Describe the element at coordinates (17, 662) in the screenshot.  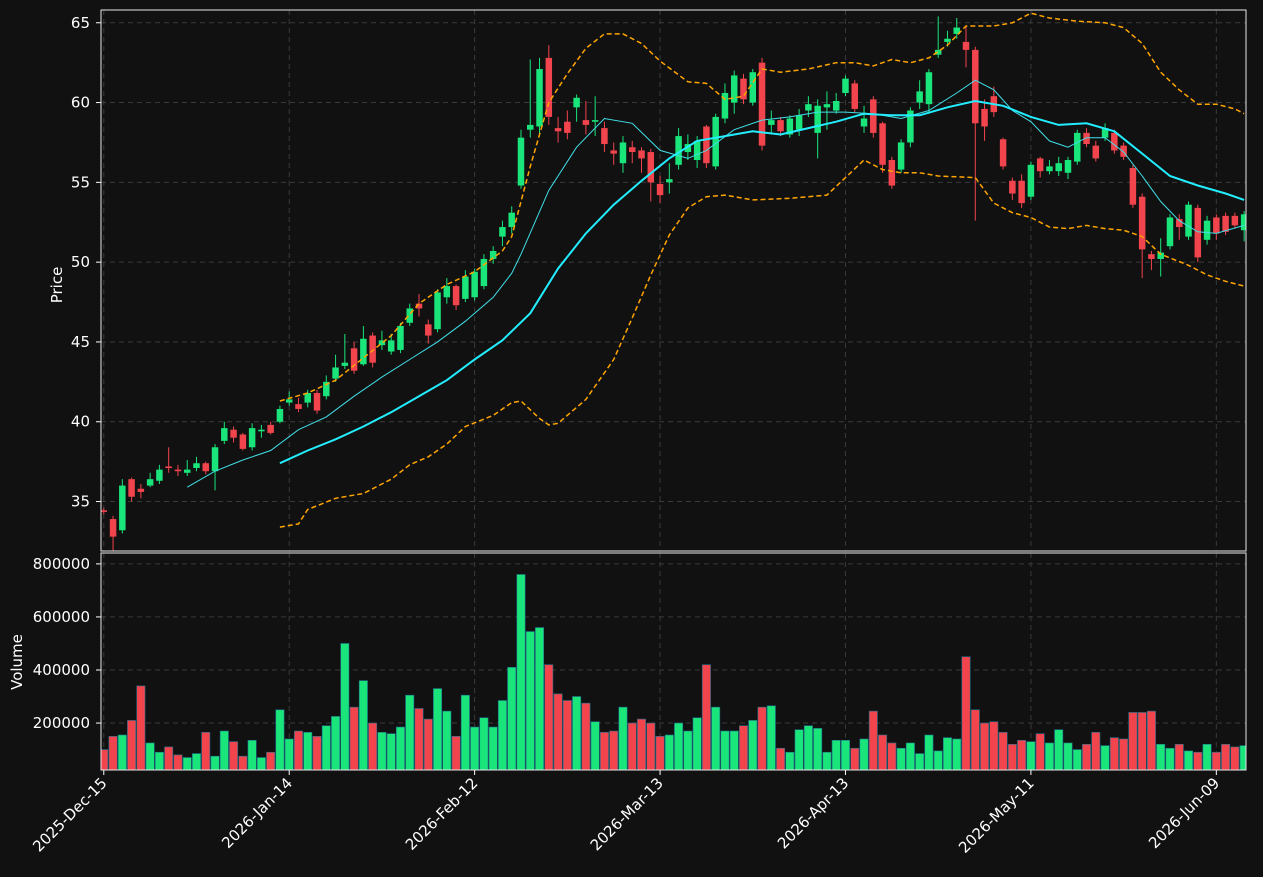
I see `volume-axis-label: Volume` at that location.